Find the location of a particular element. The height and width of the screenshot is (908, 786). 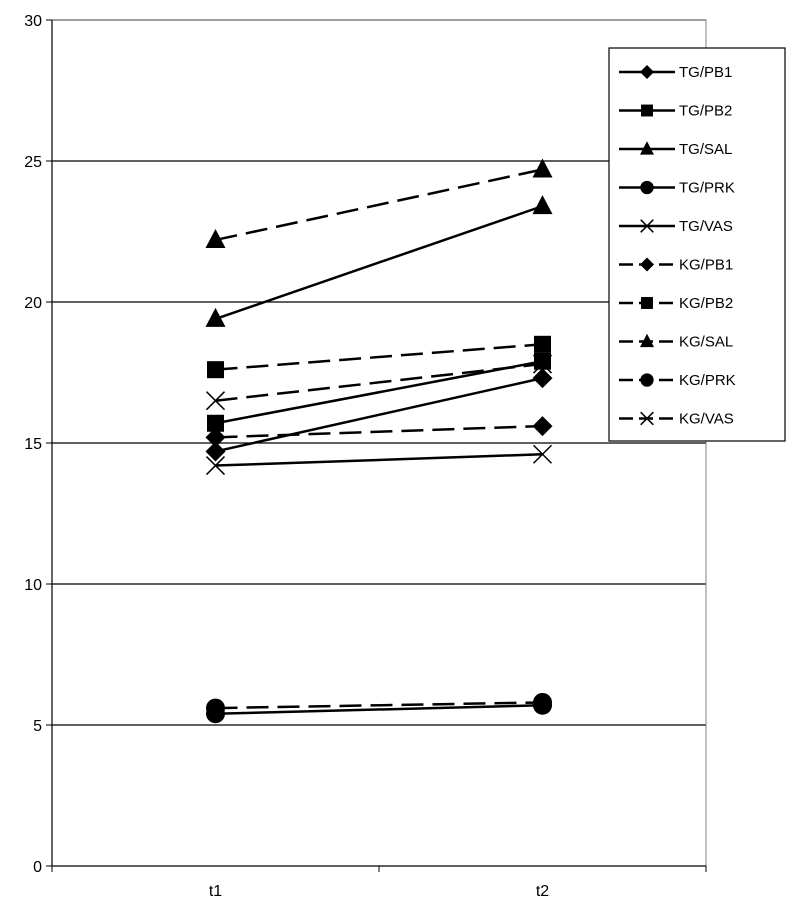

legend-marker-tg-vas is located at coordinates (647, 226).